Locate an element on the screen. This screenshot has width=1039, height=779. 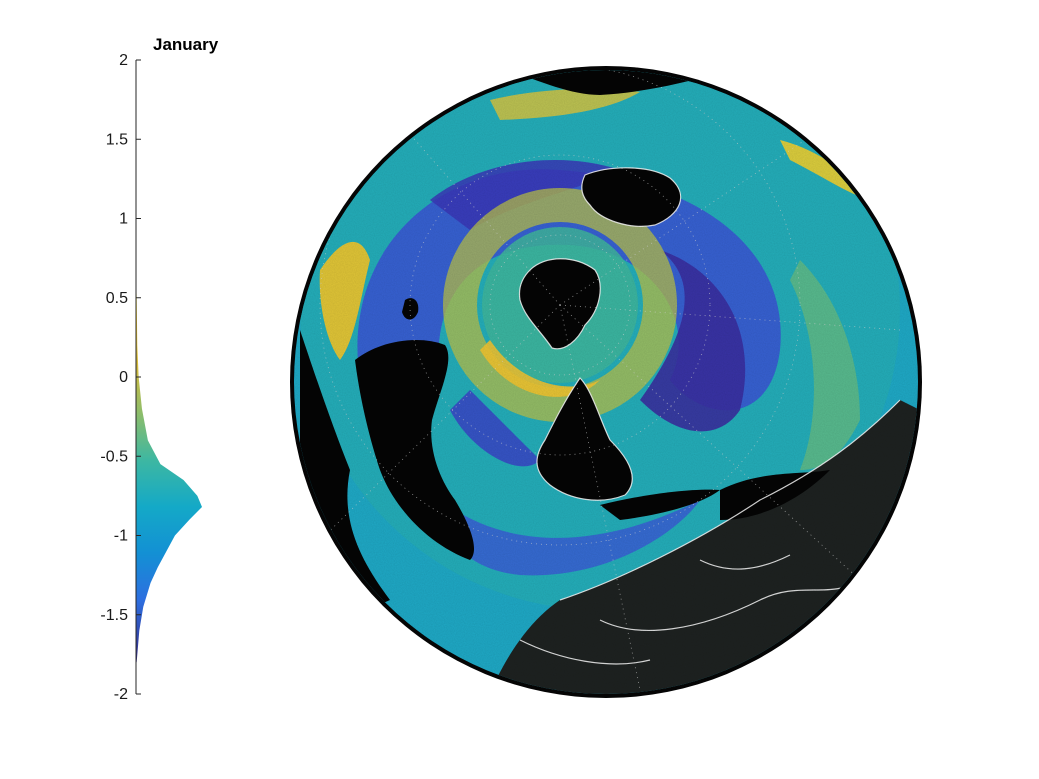
y-tick-label: -2 is located at coordinates (121, 694).